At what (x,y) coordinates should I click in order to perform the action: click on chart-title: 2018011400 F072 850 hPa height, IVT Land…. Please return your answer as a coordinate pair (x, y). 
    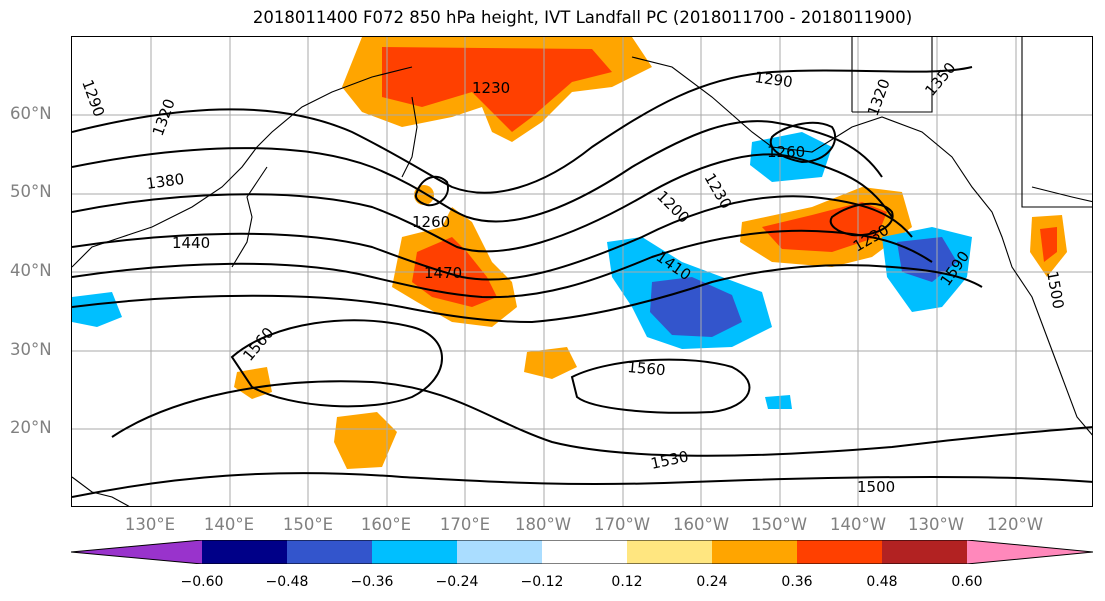
    Looking at the image, I should click on (582, 17).